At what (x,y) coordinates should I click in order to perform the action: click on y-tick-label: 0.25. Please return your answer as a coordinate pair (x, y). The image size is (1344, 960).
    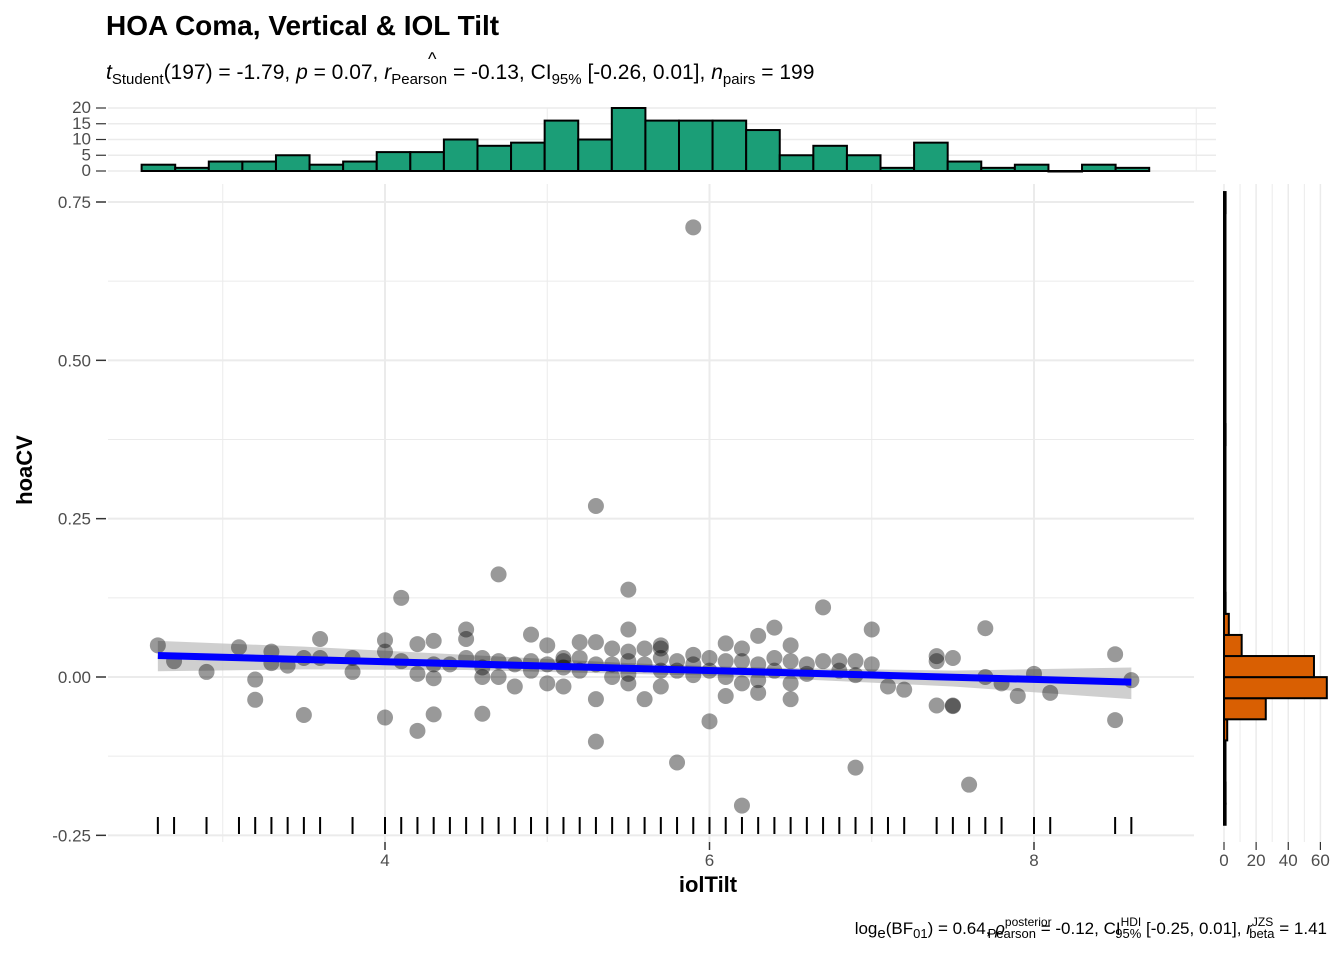
    Looking at the image, I should click on (74, 519).